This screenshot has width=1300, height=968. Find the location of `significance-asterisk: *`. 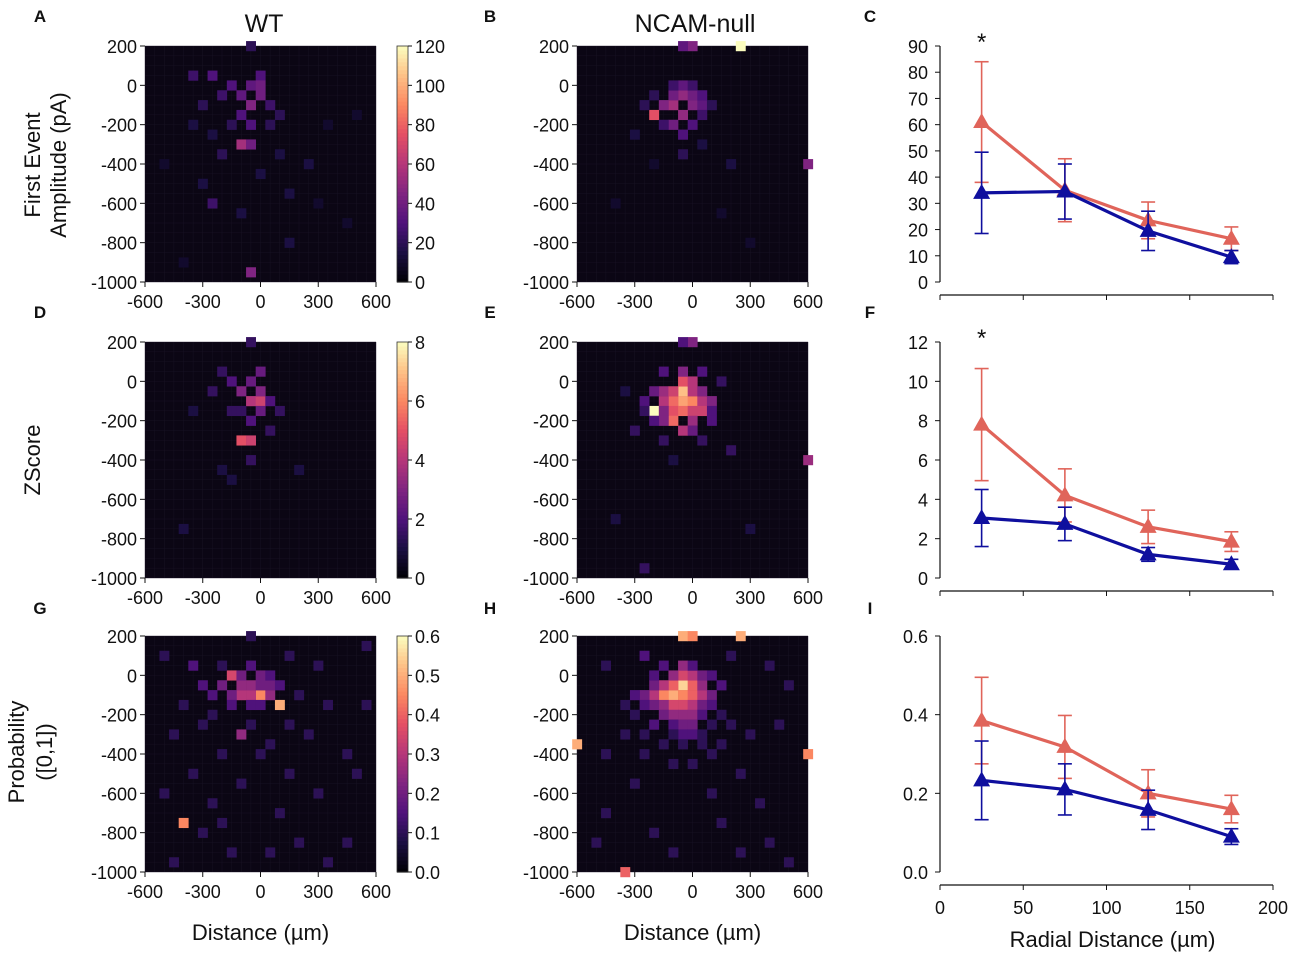

significance-asterisk: * is located at coordinates (981, 338).